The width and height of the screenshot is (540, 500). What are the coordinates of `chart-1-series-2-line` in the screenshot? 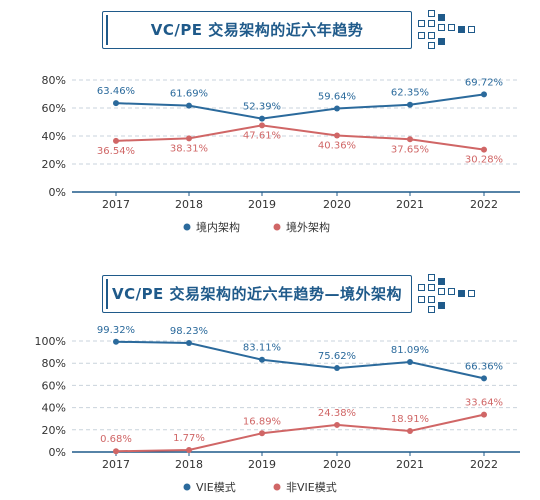 It's located at (300, 137).